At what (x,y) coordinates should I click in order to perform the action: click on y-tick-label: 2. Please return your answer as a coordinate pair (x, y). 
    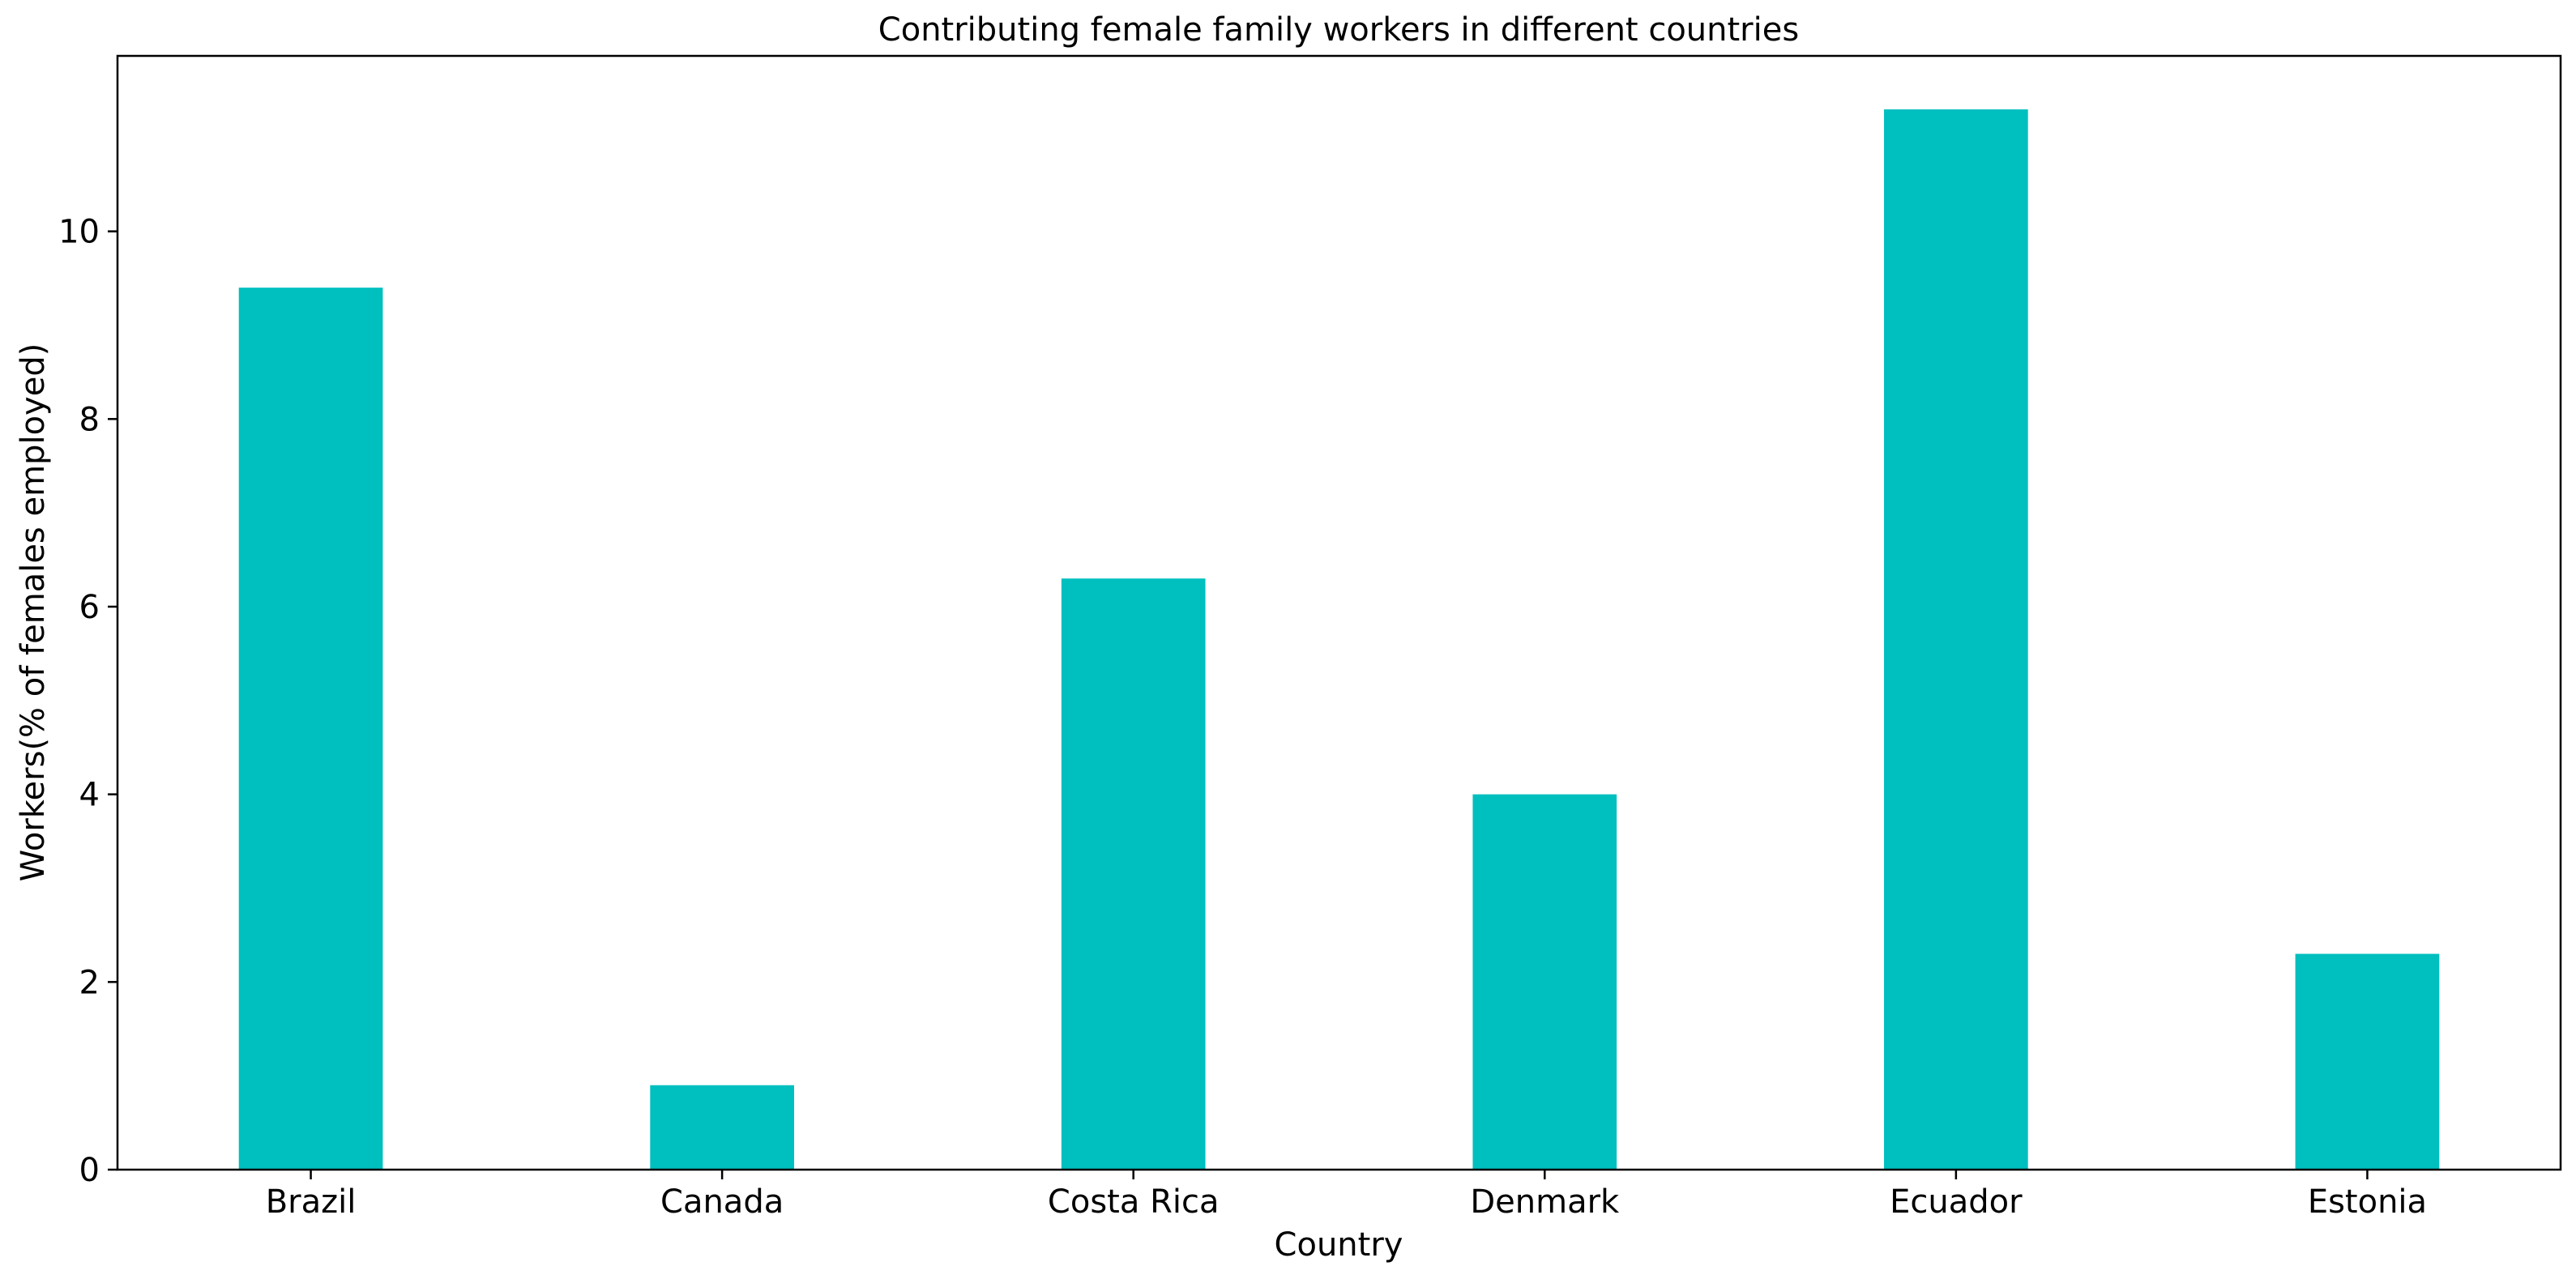
    Looking at the image, I should click on (89, 982).